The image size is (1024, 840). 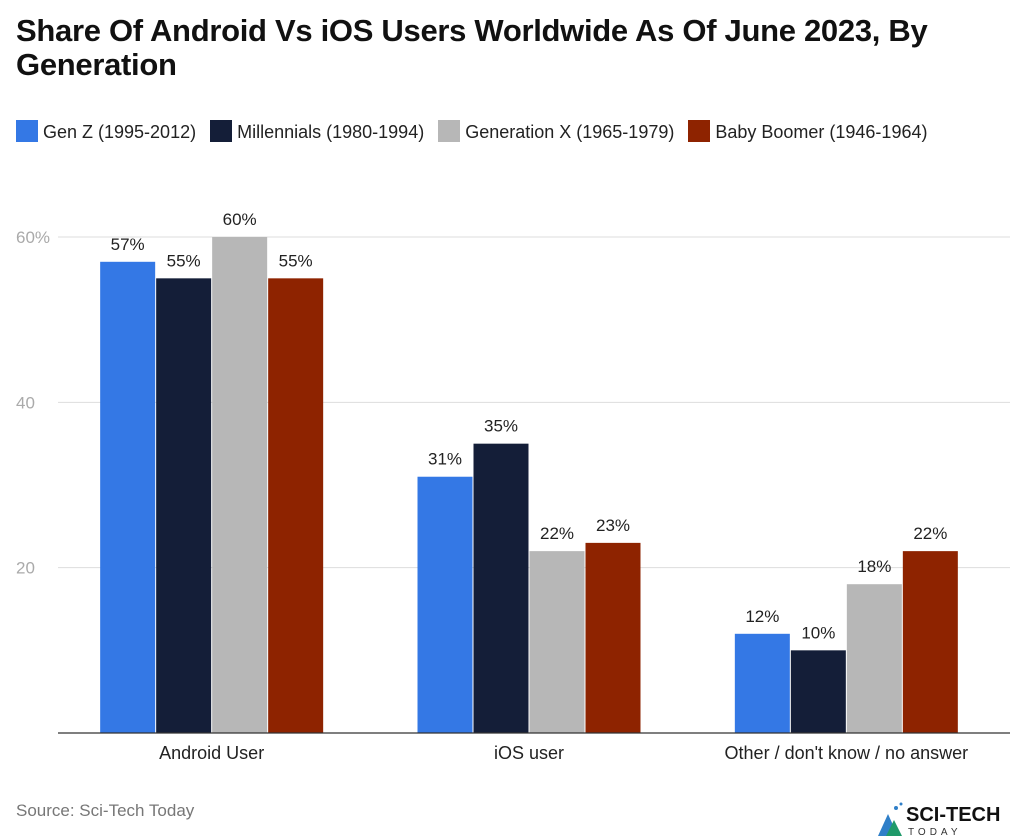 What do you see at coordinates (25, 402) in the screenshot?
I see `y-tick-label: 40` at bounding box center [25, 402].